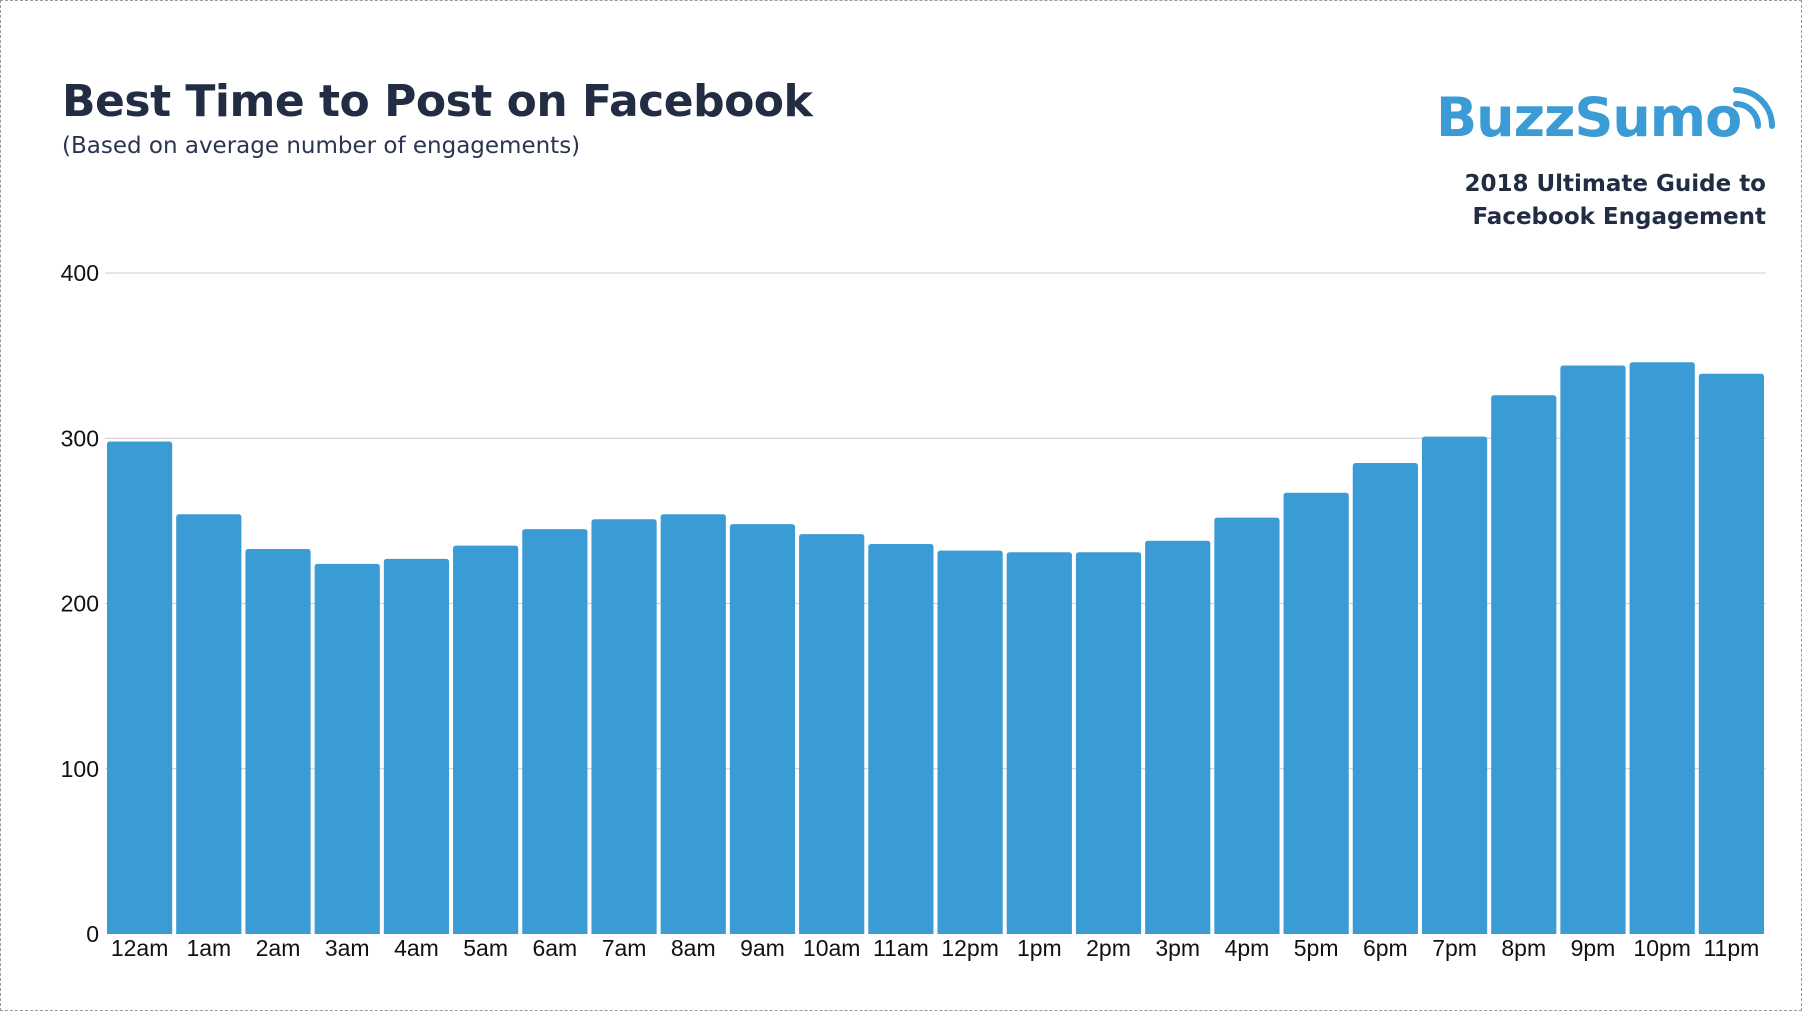 The width and height of the screenshot is (1802, 1011). I want to click on x-tick-label: 6pm, so click(1385, 948).